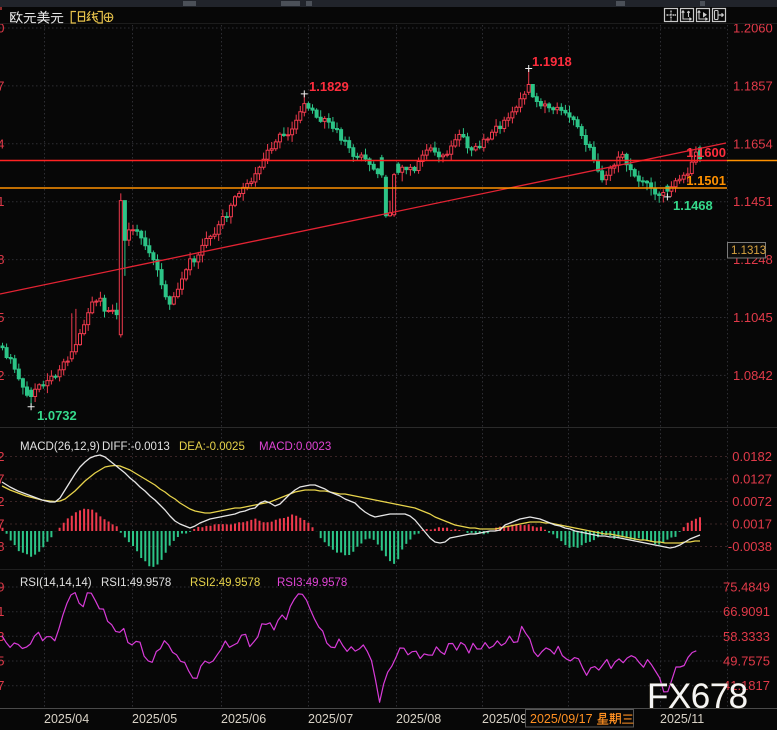 This screenshot has height=730, width=777. I want to click on svg-text: RSI2:49.9578, so click(225, 583).